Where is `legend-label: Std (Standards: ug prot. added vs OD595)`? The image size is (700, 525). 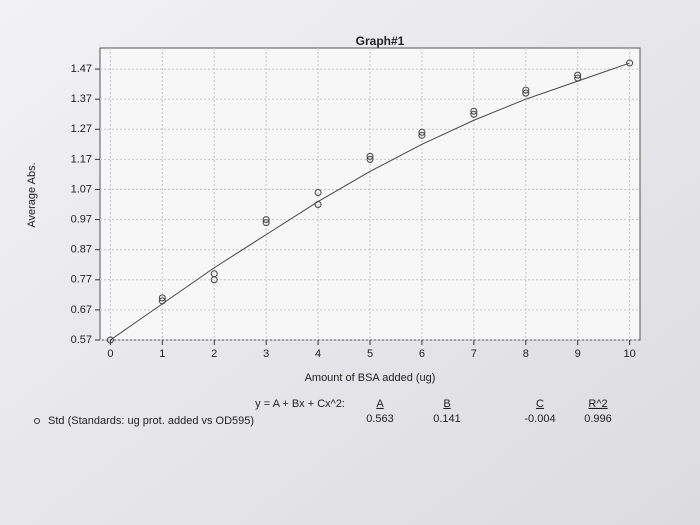 legend-label: Std (Standards: ug prot. added vs OD595) is located at coordinates (151, 421).